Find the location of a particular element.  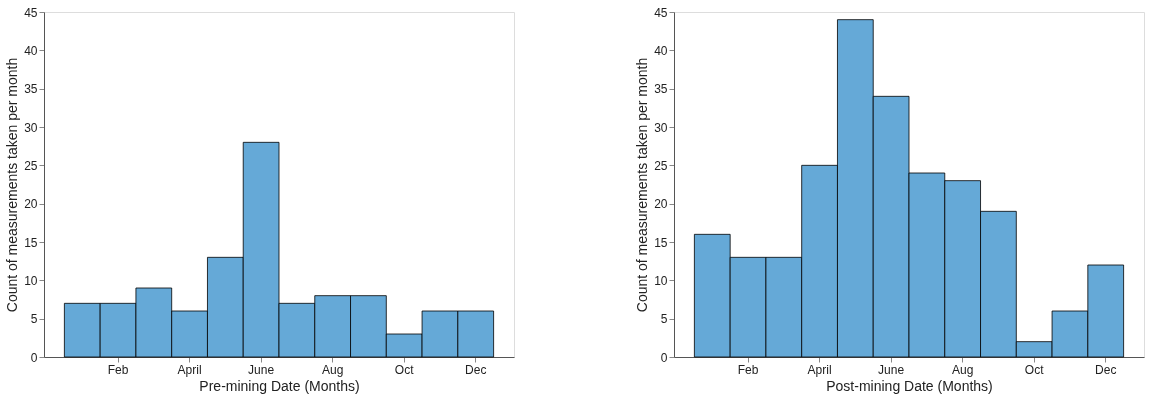

x-axis-title: Pre-mining Date (Months) is located at coordinates (279, 385).